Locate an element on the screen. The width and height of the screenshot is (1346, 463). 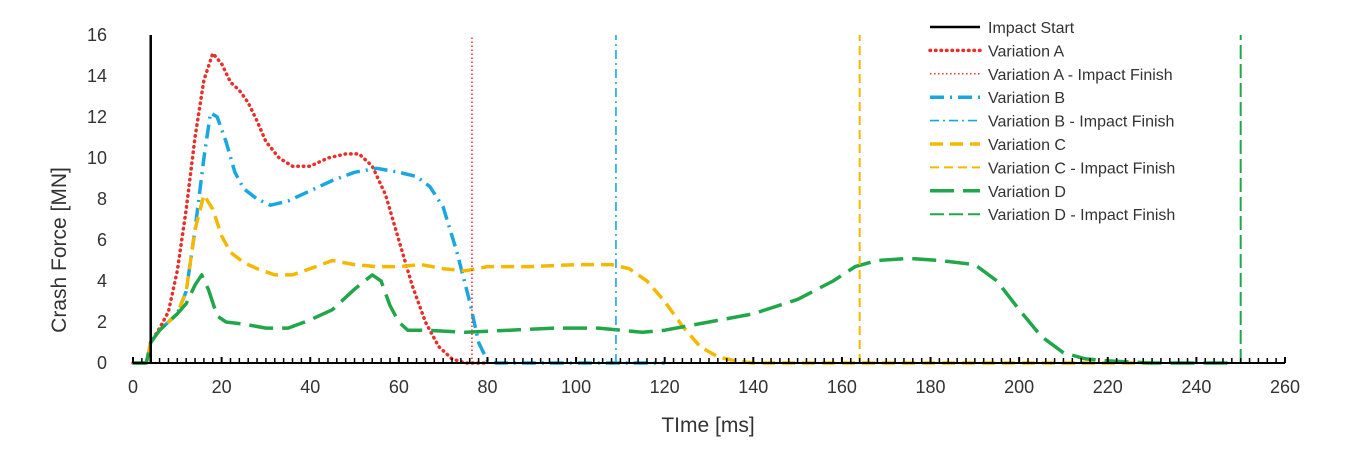
x-tick-label: 40 is located at coordinates (310, 387).